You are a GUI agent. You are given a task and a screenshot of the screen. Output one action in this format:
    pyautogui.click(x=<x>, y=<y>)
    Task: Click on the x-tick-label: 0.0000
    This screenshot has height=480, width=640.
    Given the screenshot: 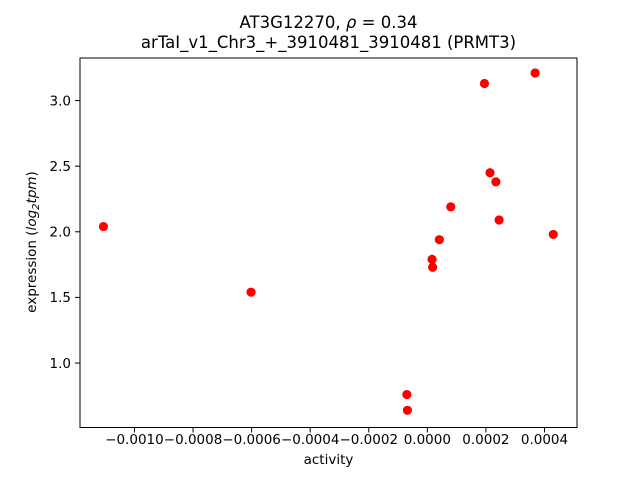 What is the action you would take?
    pyautogui.click(x=427, y=440)
    